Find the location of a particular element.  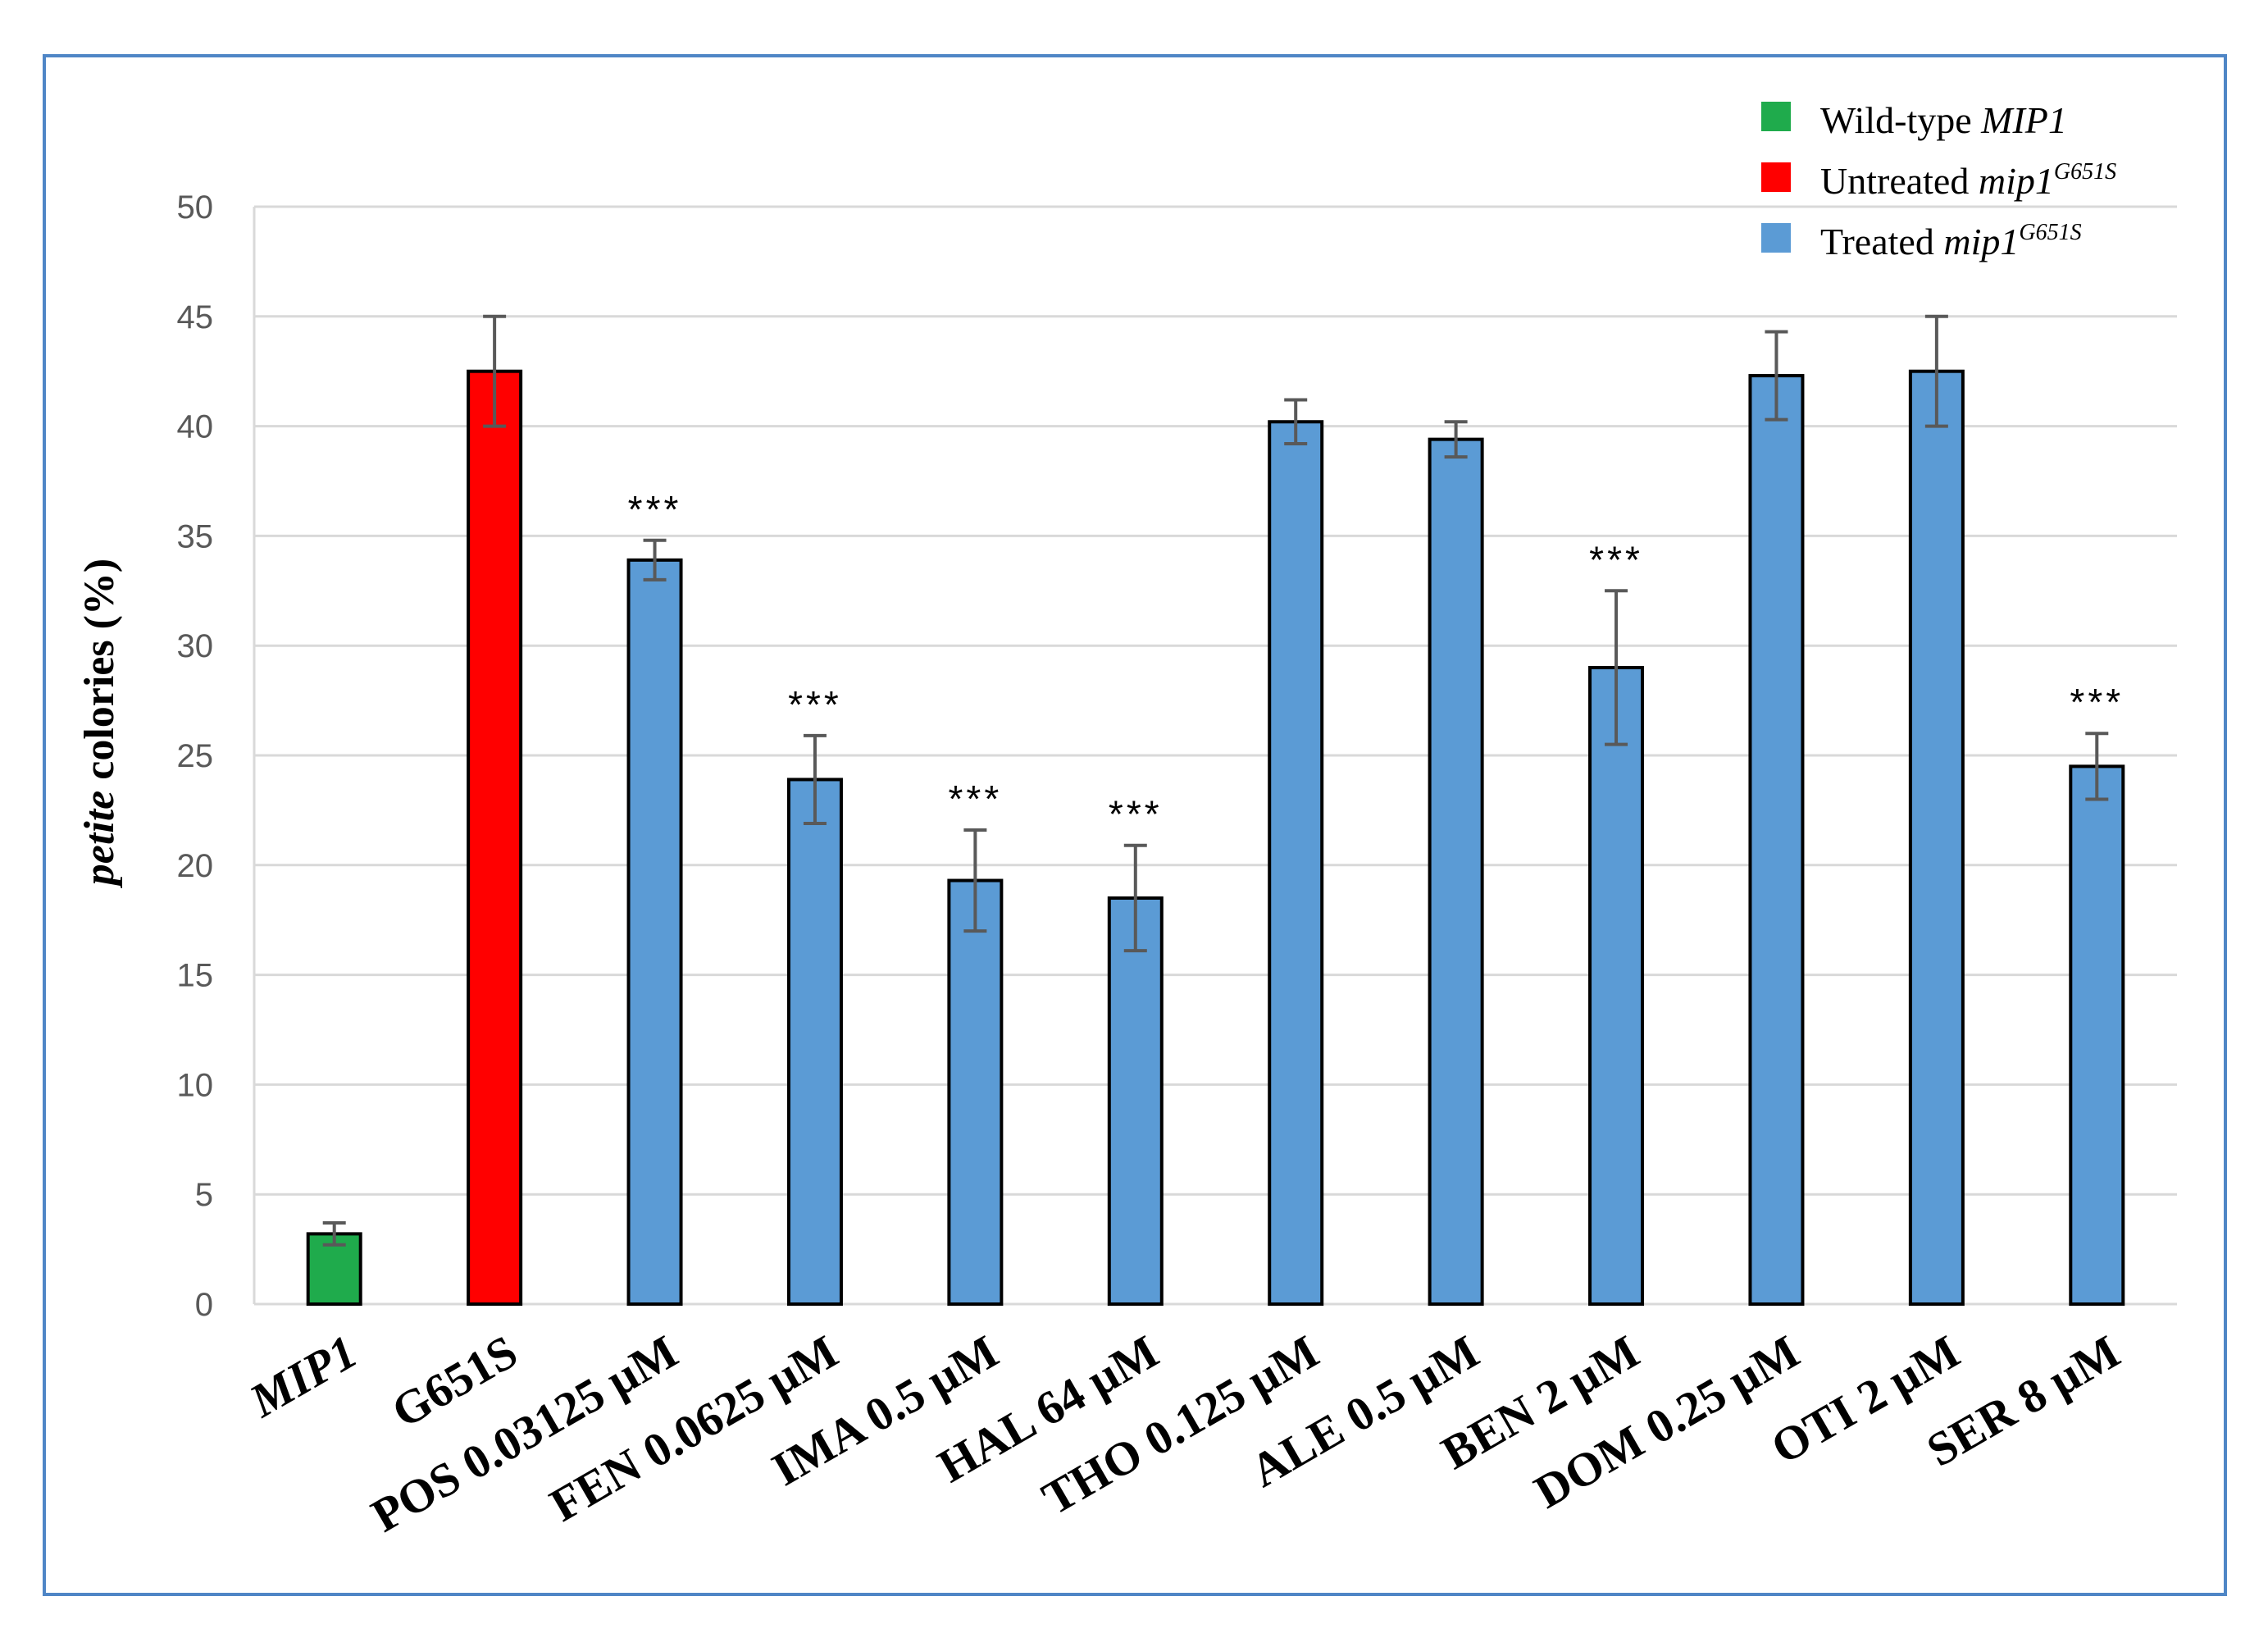

legend-item: Wild-type MIP1 is located at coordinates (1914, 120).